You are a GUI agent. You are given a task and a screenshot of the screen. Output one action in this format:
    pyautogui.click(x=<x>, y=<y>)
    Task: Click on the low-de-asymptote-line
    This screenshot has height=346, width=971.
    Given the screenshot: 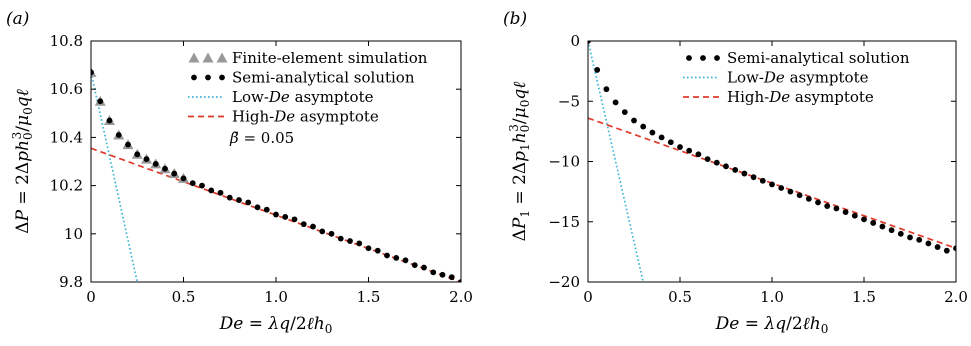 What is the action you would take?
    pyautogui.click(x=616, y=161)
    